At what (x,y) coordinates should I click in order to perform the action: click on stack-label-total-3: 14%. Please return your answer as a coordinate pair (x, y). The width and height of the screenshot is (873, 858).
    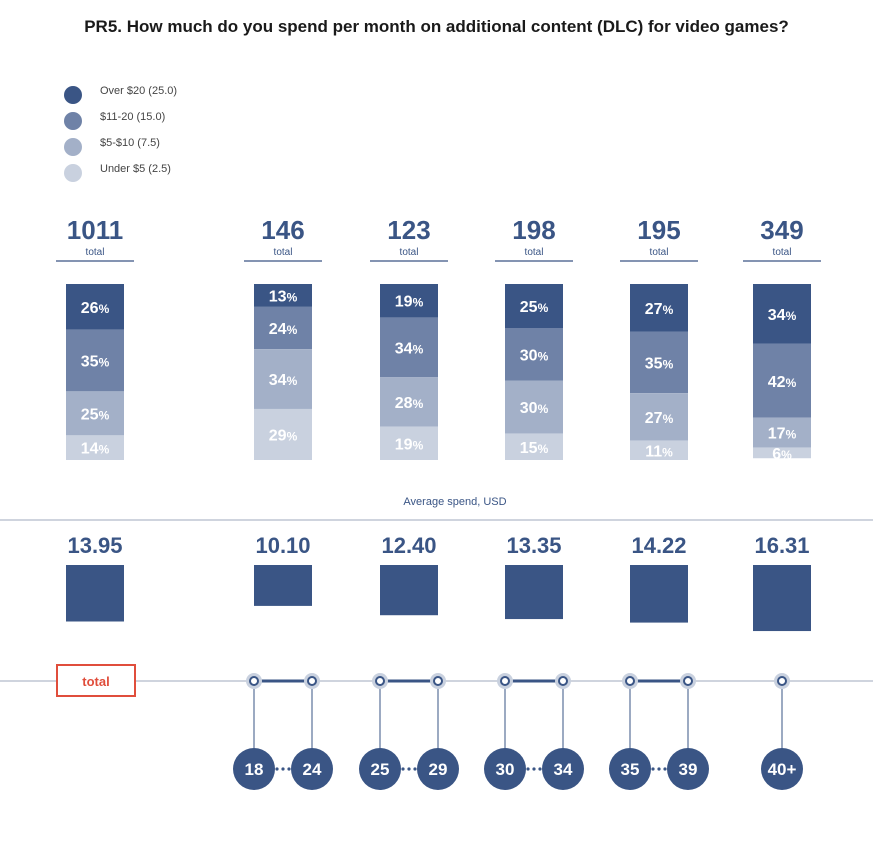
    Looking at the image, I should click on (95, 449).